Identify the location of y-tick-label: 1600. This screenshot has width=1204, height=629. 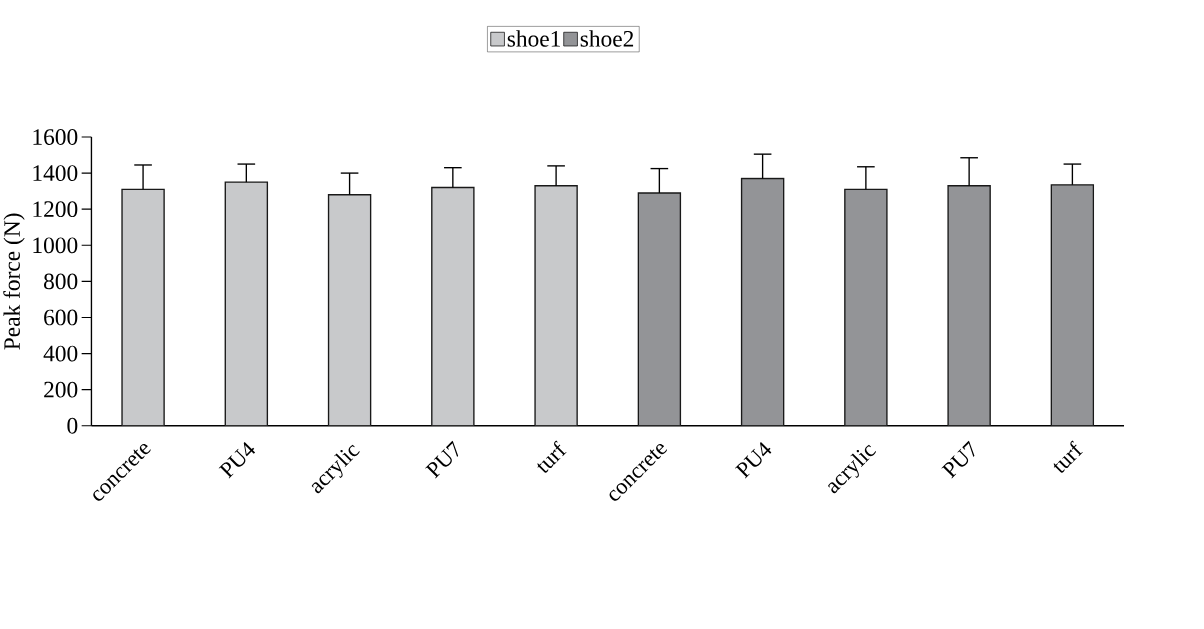
(55, 136).